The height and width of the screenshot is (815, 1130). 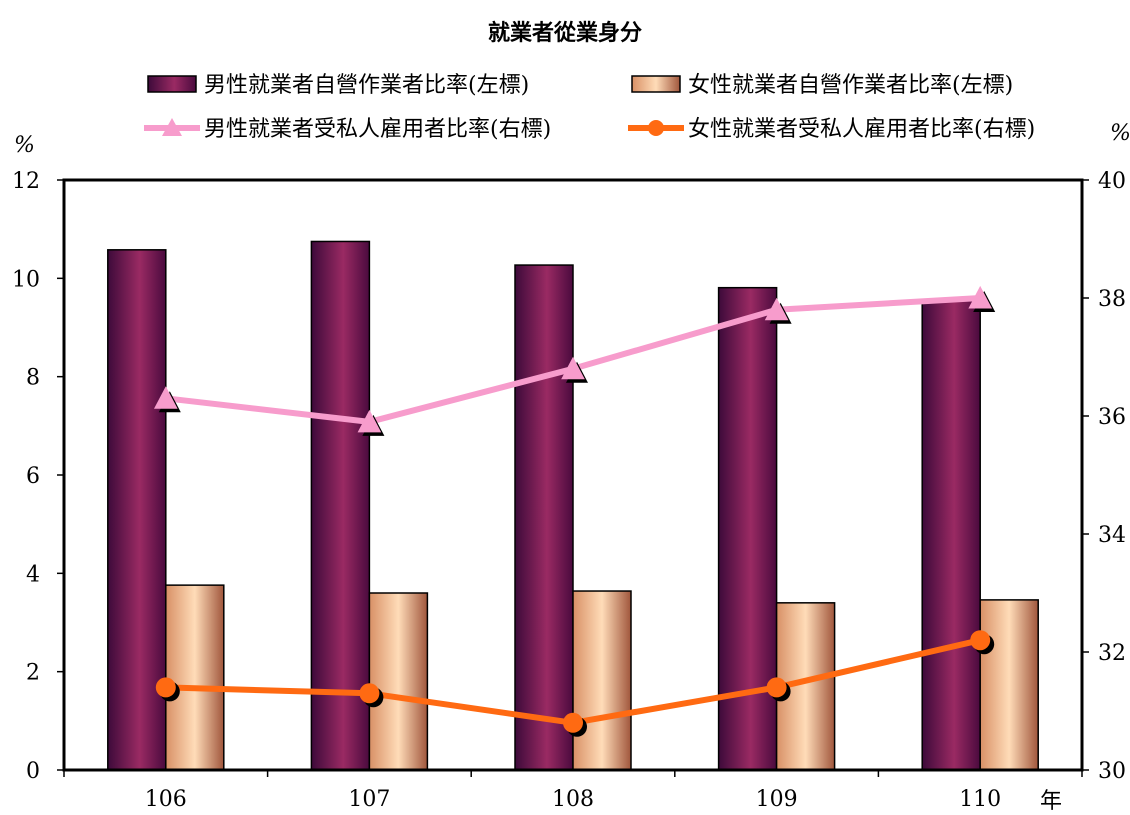 I want to click on y-right-tick-34: 34, so click(x=1112, y=535).